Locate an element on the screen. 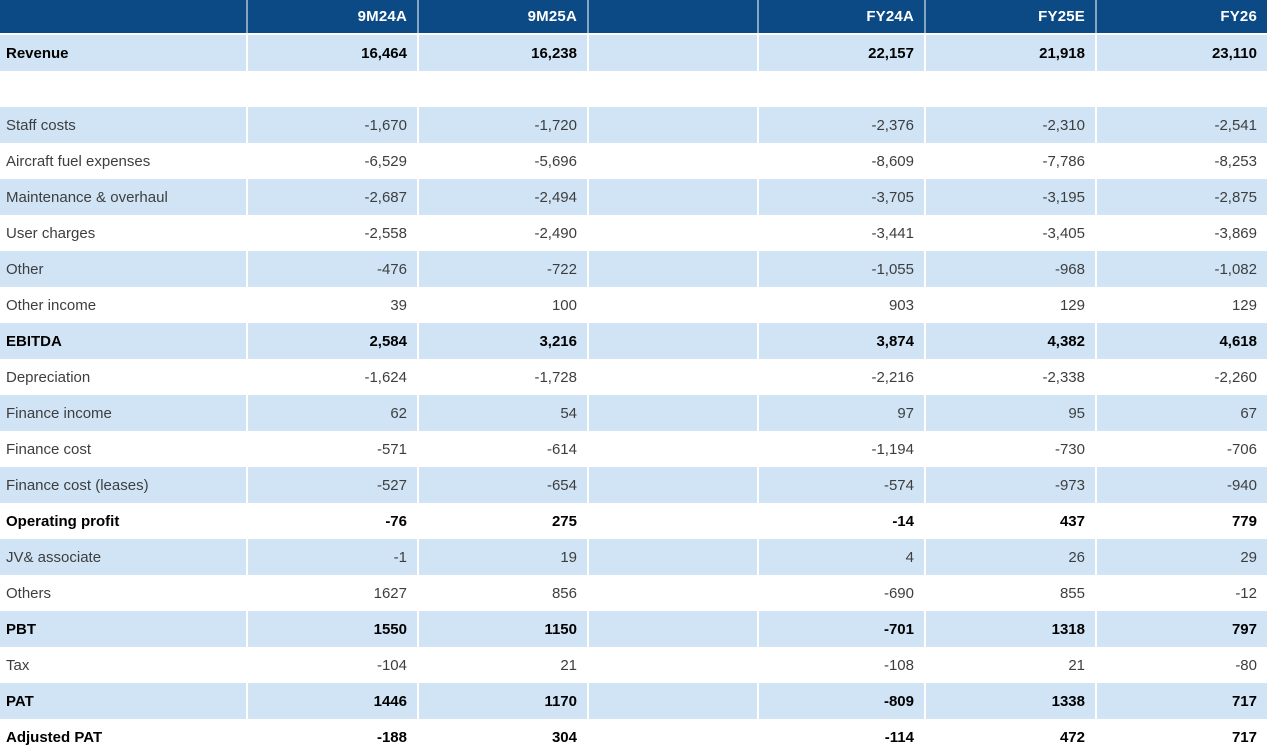 This screenshot has height=755, width=1267. cell-9m25a is located at coordinates (503, 89).